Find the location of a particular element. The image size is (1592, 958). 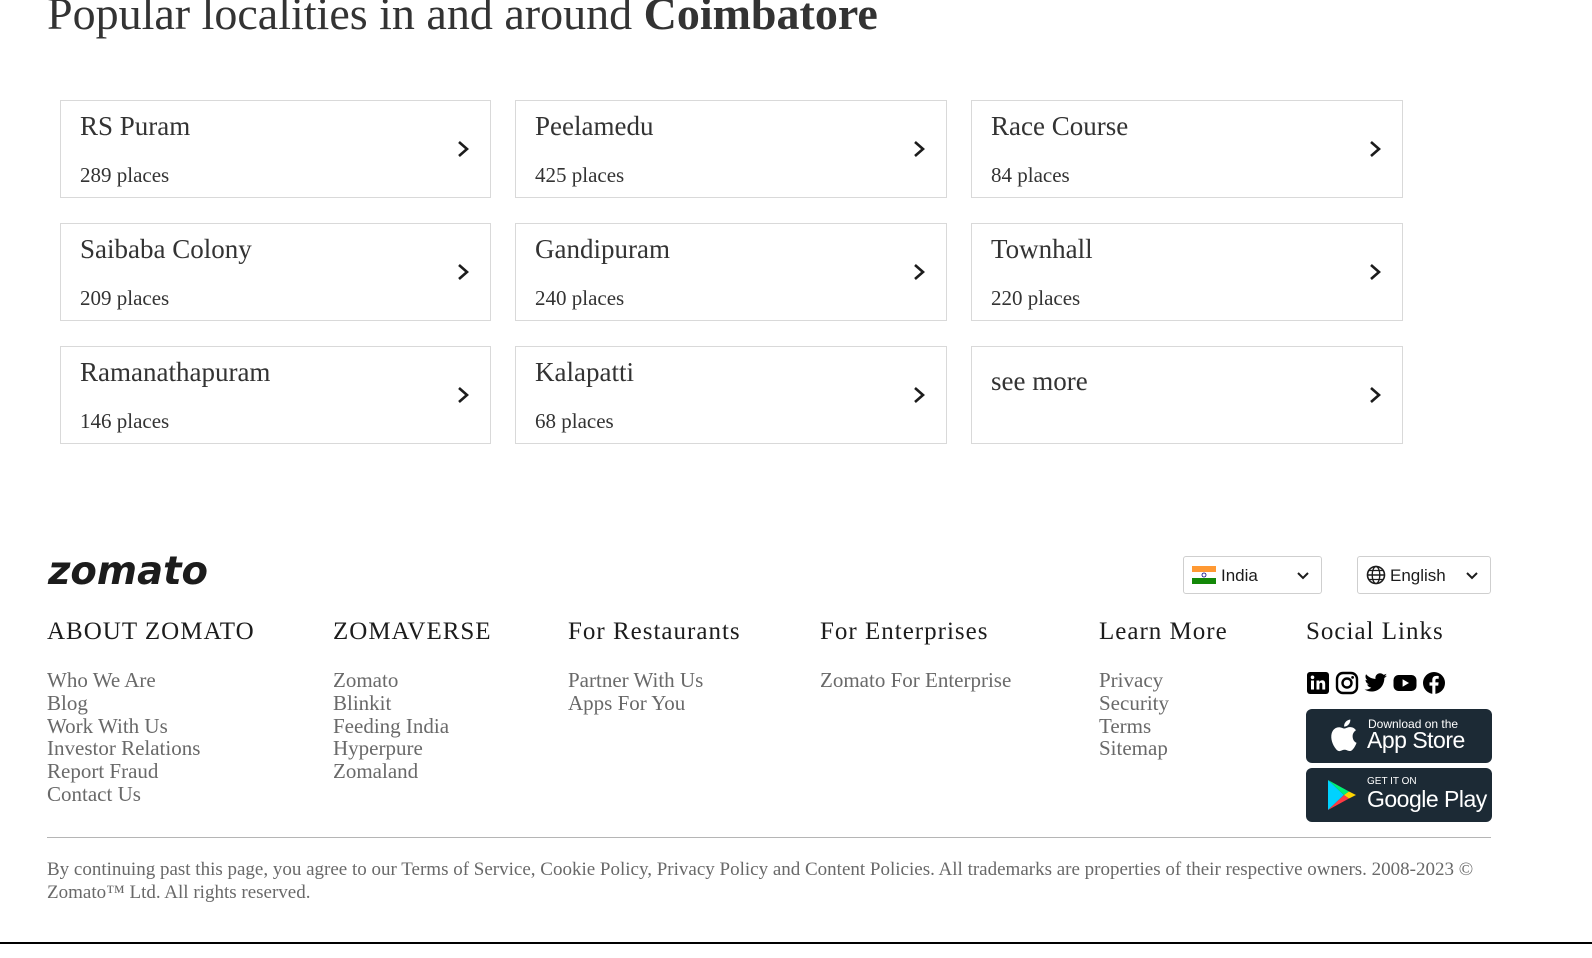

footer-link: Zomato For Enterprise is located at coordinates (916, 680).